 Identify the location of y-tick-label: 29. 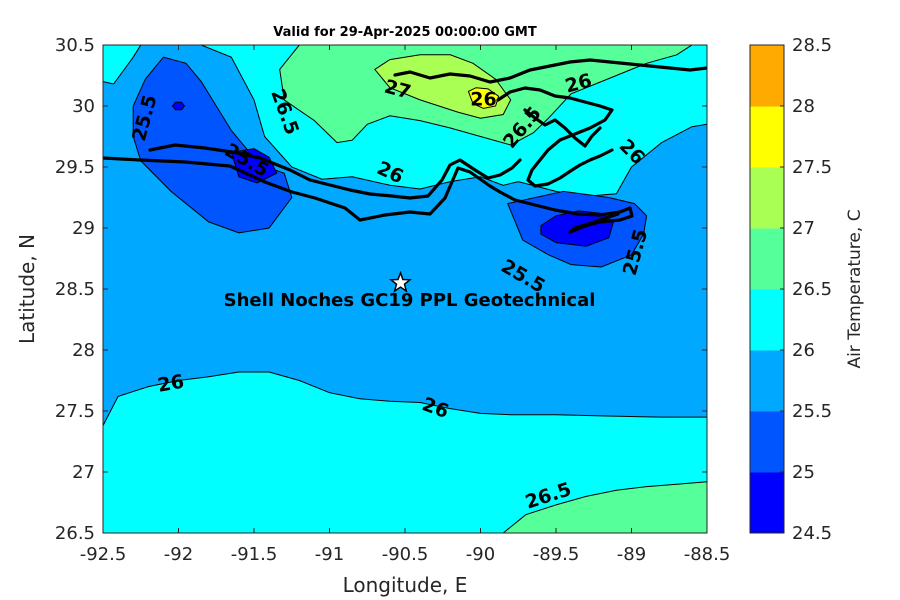
(83, 228).